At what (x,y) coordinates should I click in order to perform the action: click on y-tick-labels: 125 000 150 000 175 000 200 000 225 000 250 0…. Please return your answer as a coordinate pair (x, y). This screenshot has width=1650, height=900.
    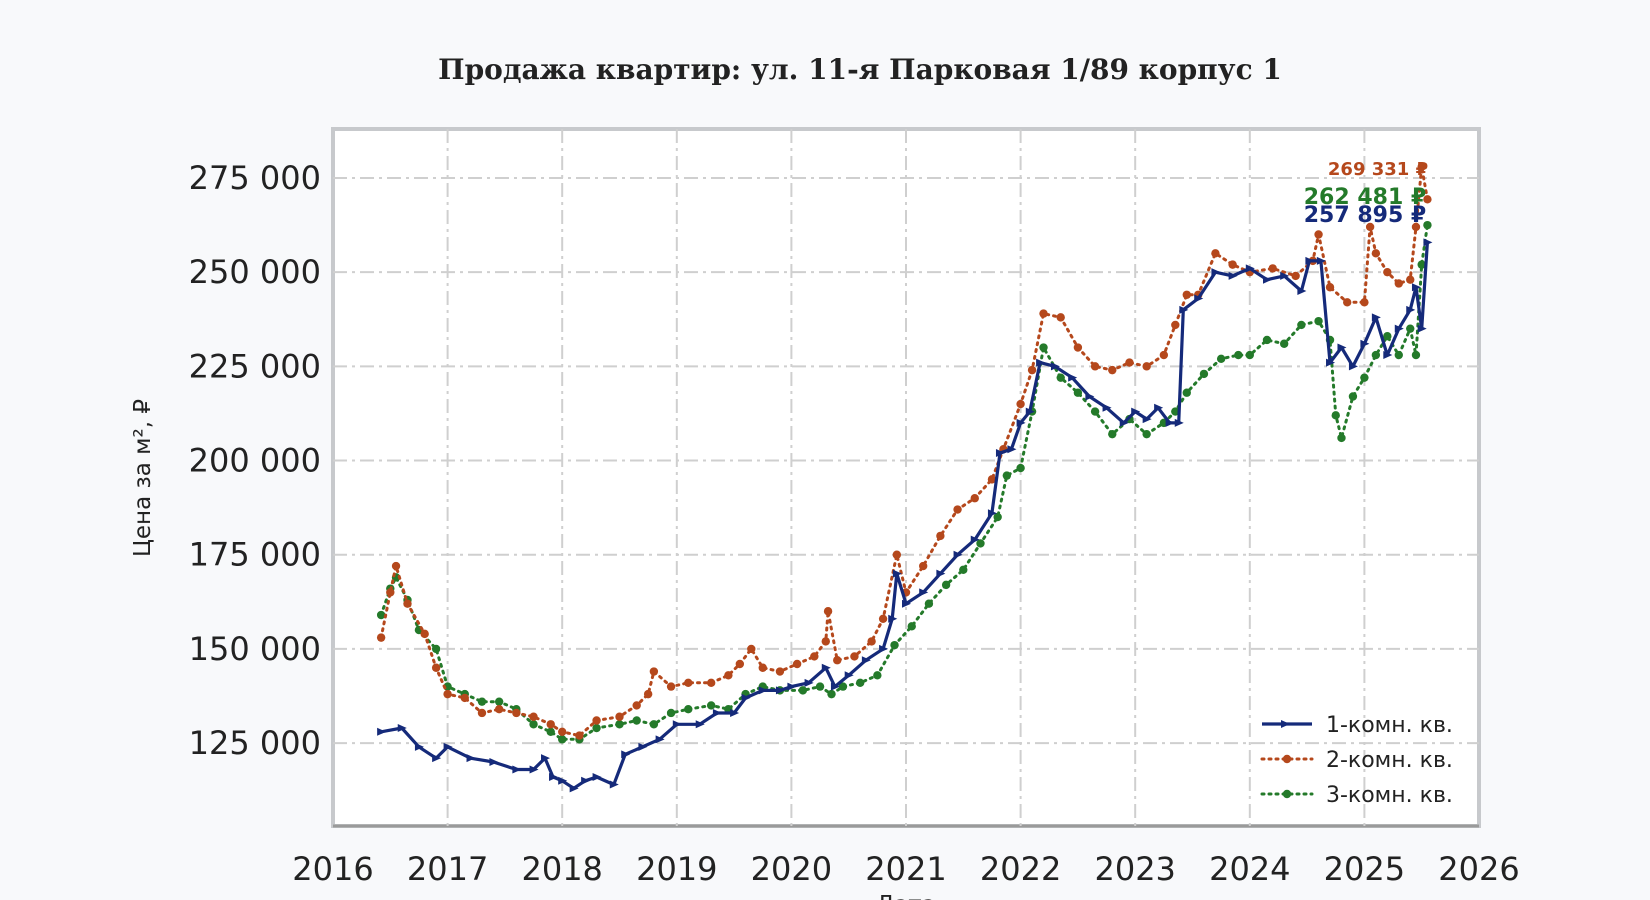
    Looking at the image, I should click on (255, 460).